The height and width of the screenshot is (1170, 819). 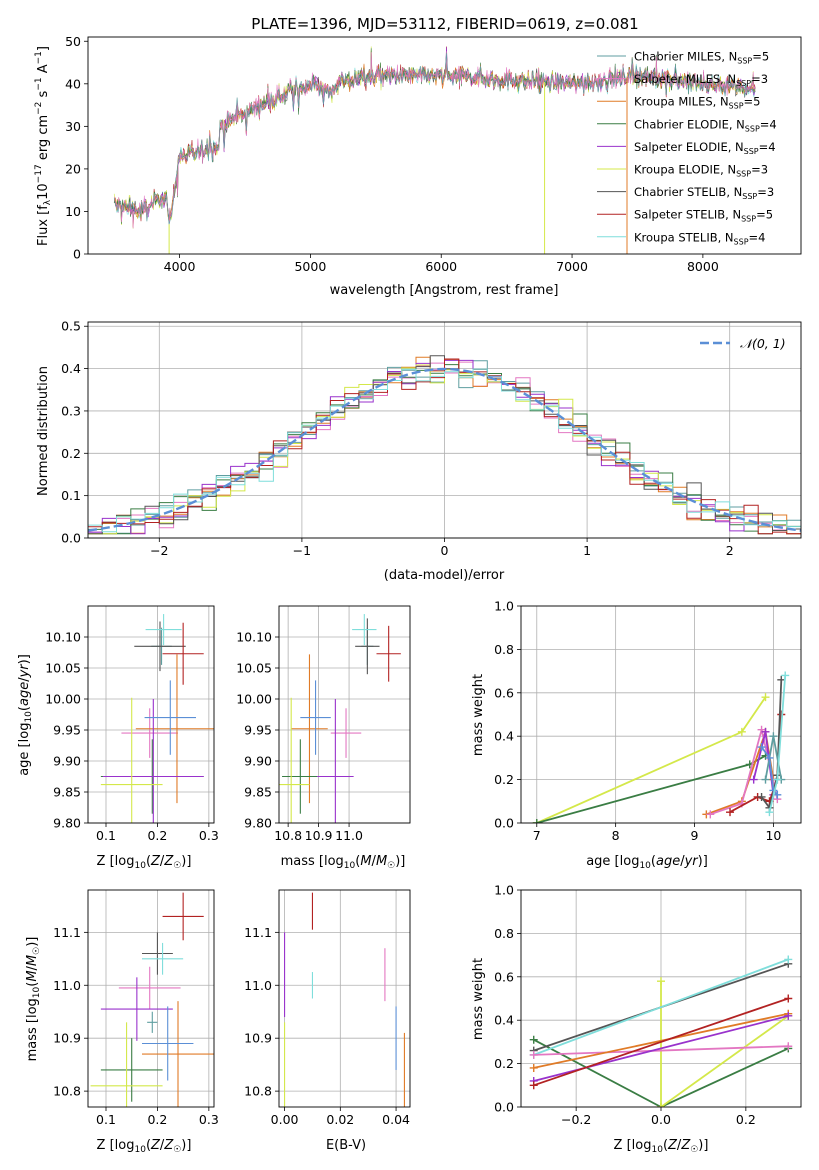 I want to click on mass-vs-Z-ylabel: mass [log10(M/M☉)], so click(x=33, y=999).